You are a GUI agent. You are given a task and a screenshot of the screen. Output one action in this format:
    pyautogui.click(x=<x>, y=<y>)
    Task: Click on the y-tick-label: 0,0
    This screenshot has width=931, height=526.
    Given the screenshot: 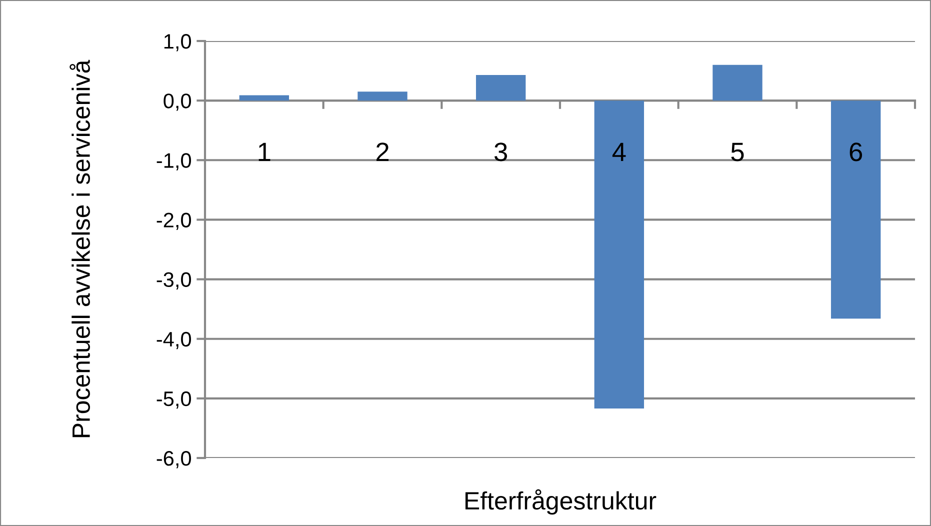 What is the action you would take?
    pyautogui.click(x=177, y=102)
    